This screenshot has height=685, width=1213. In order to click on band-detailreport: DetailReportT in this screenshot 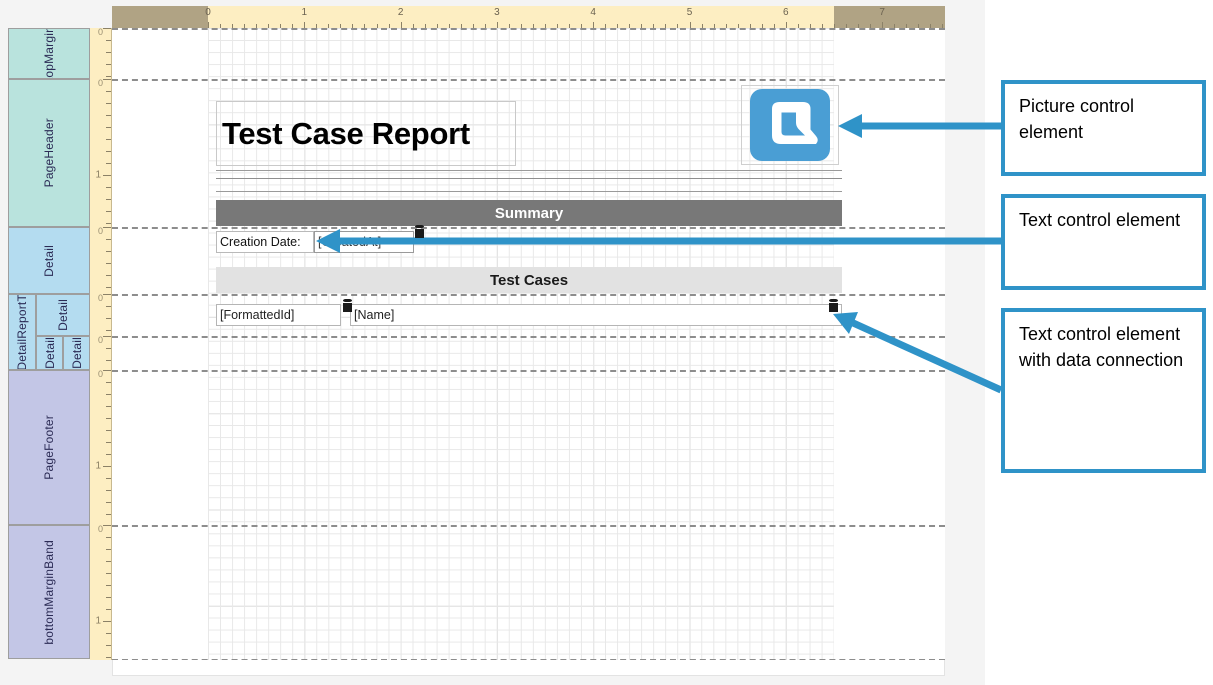, I will do `click(22, 332)`.